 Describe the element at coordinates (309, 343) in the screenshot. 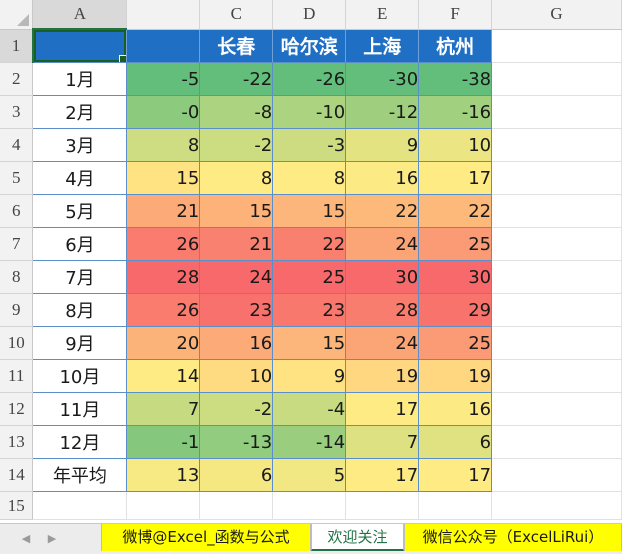

I see `value-cell-d: 15` at that location.